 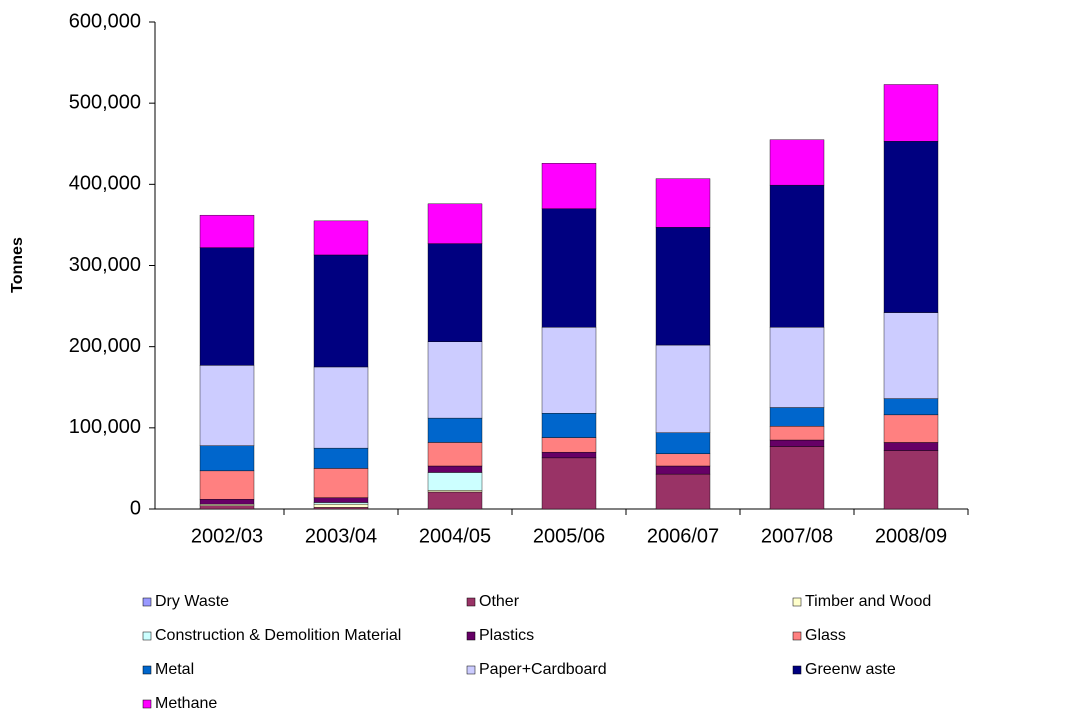 What do you see at coordinates (227, 536) in the screenshot?
I see `x-tick-label: 2002/03` at bounding box center [227, 536].